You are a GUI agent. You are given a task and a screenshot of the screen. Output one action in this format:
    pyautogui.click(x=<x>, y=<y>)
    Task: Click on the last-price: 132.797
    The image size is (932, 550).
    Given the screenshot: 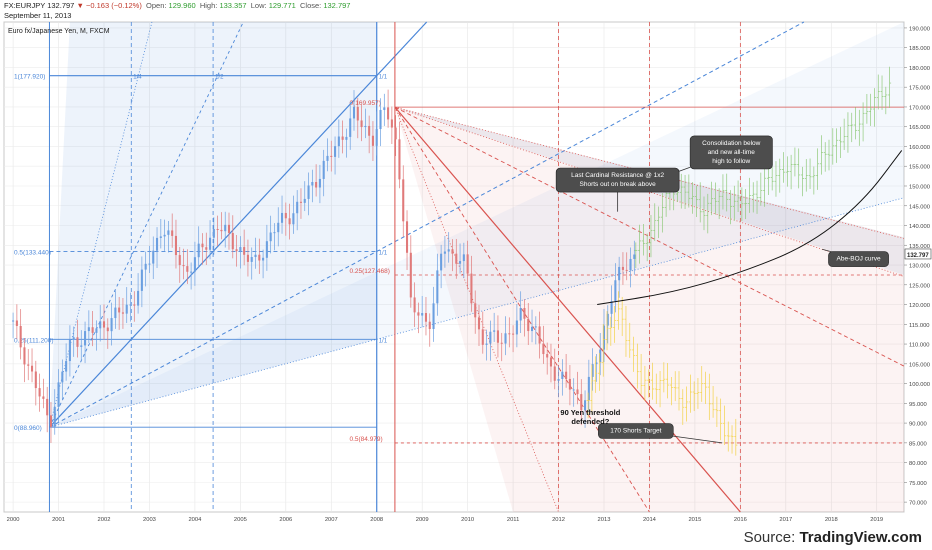 What is the action you would take?
    pyautogui.click(x=61, y=5)
    